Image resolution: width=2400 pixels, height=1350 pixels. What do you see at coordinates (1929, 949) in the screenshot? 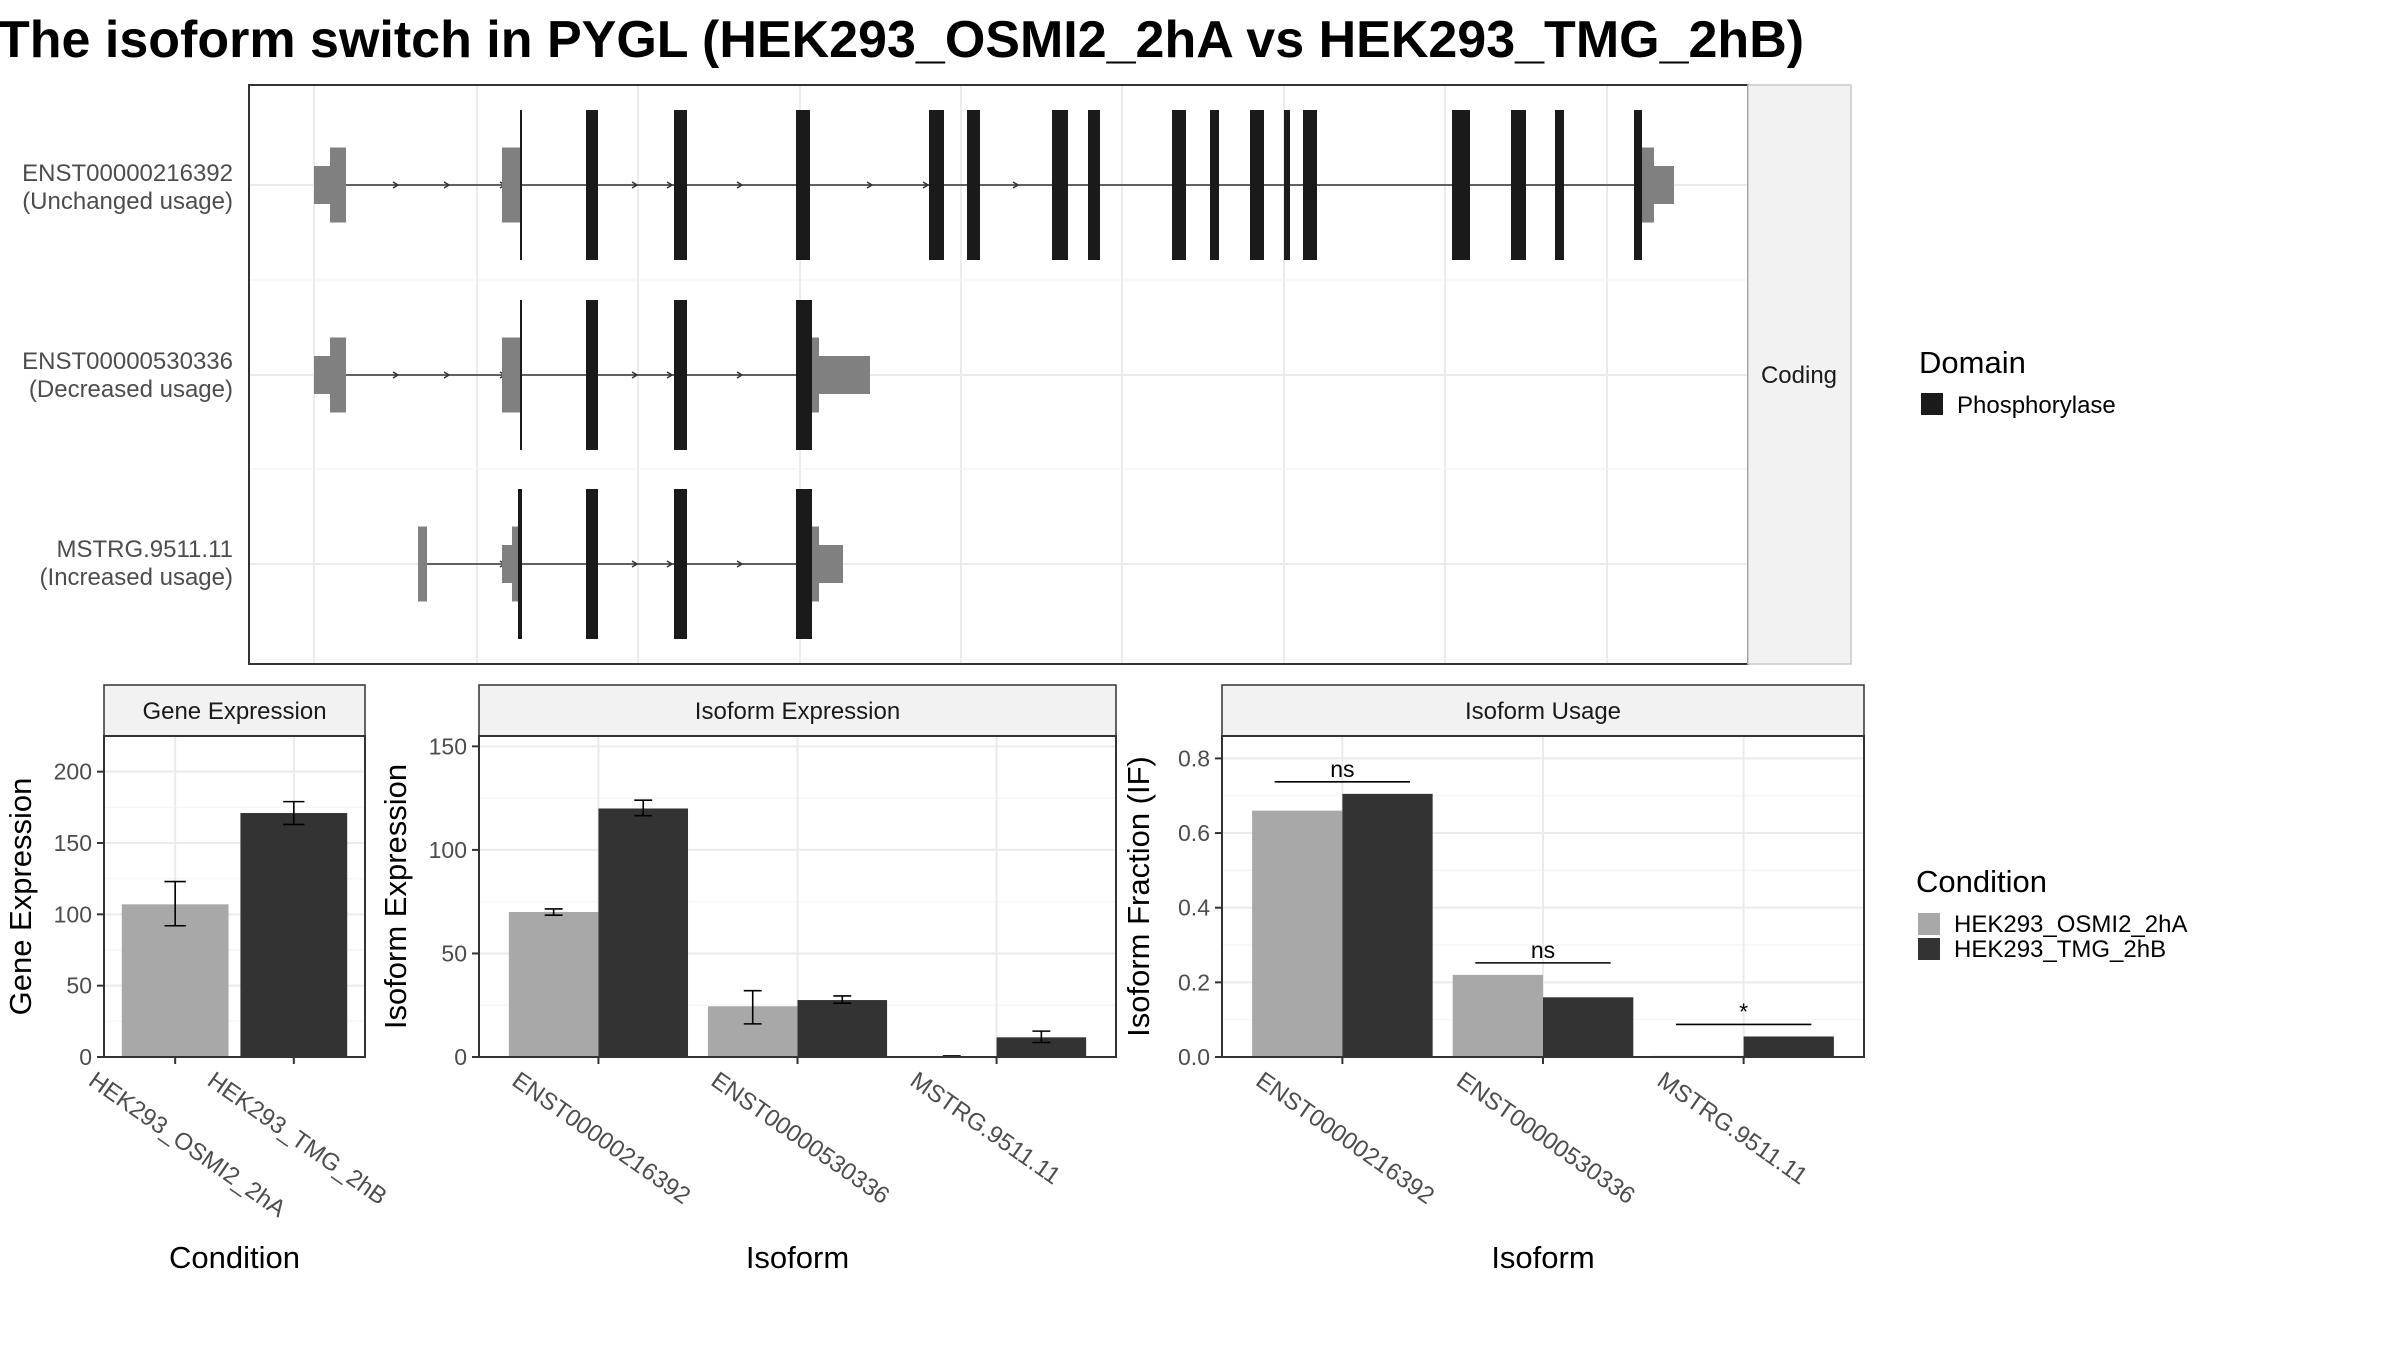
I see `condition-legend-key-b` at bounding box center [1929, 949].